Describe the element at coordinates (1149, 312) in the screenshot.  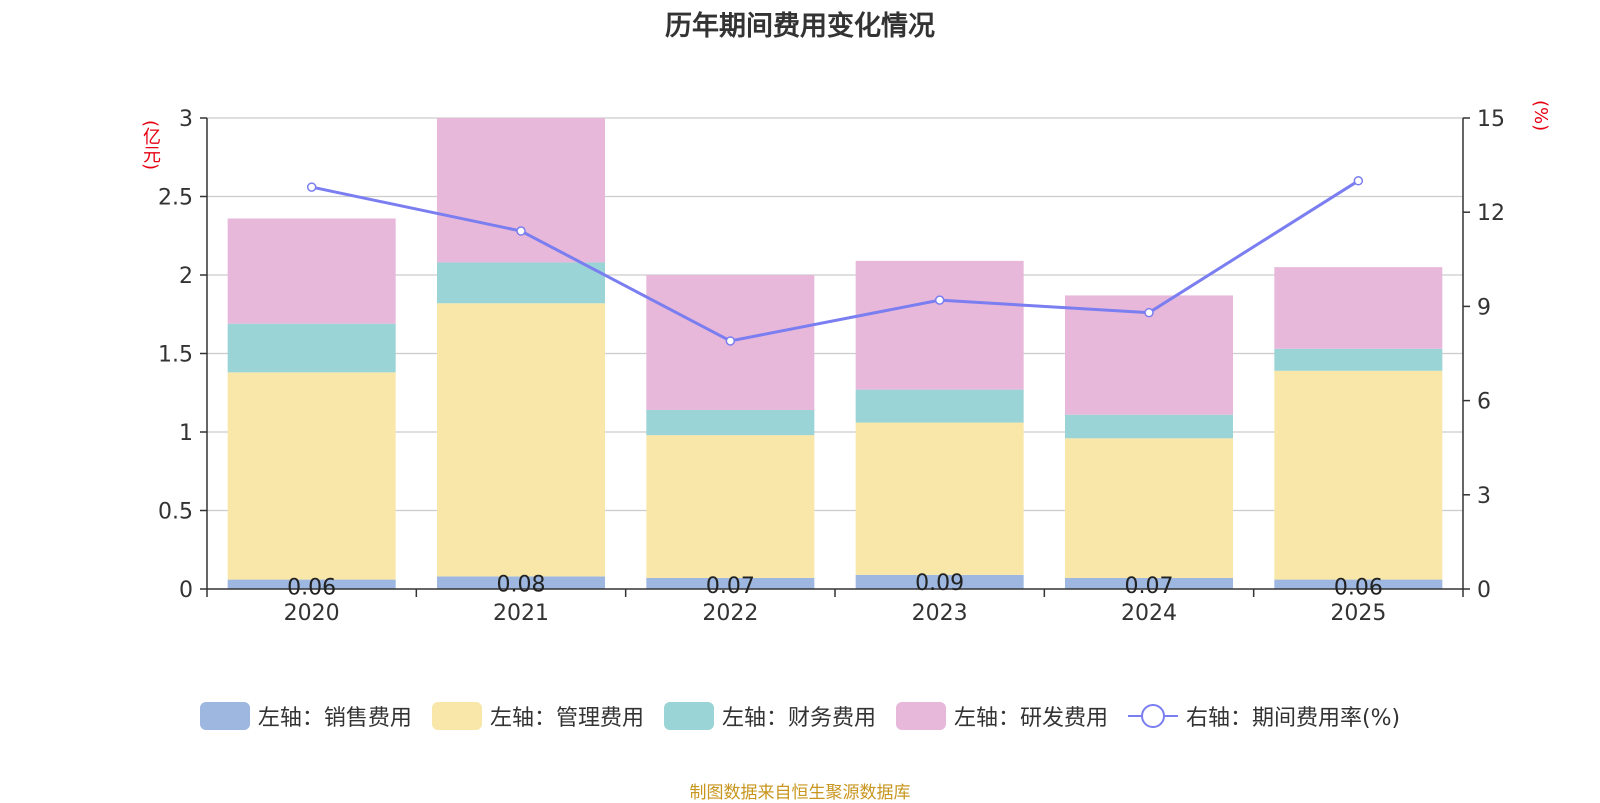
I see `expense-rate-point-2024` at that location.